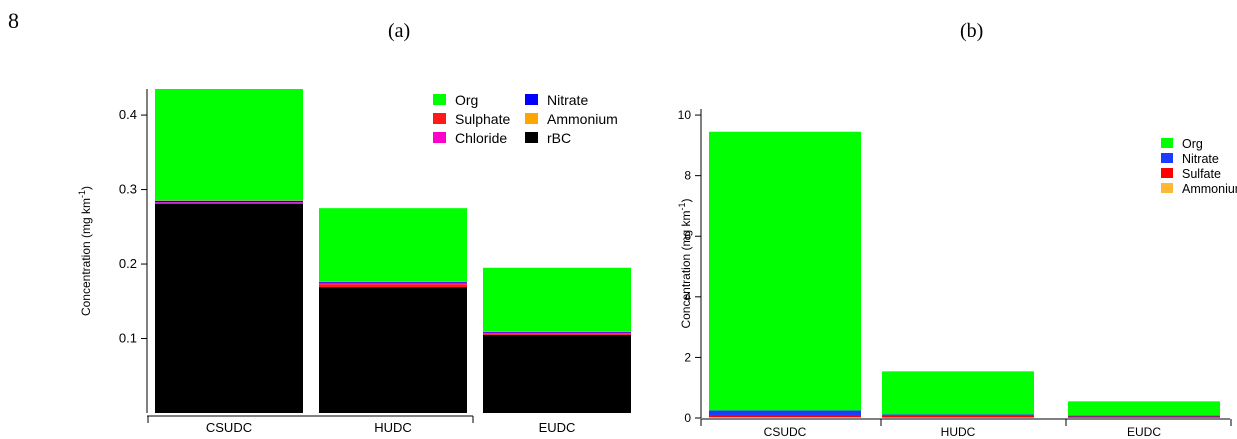 The image size is (1237, 439). What do you see at coordinates (128, 338) in the screenshot?
I see `y-tick-label: 0.1` at bounding box center [128, 338].